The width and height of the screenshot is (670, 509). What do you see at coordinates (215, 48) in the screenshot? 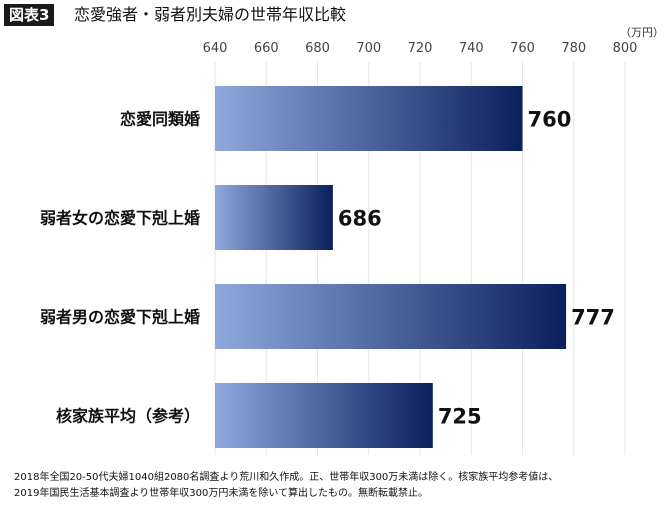
I see `x-tick-label: 640` at bounding box center [215, 48].